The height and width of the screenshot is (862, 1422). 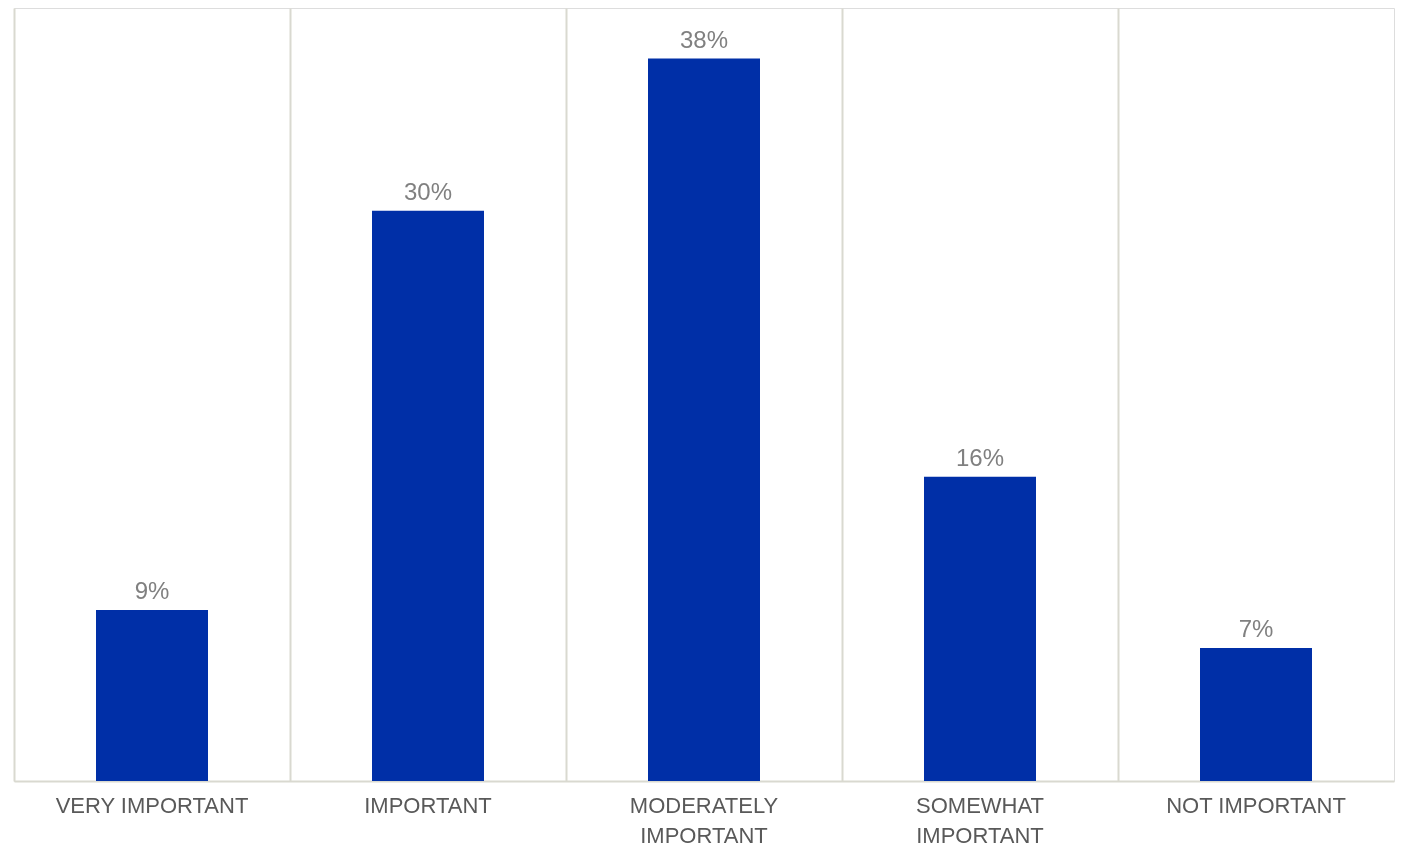 What do you see at coordinates (152, 590) in the screenshot?
I see `data-label: 9%` at bounding box center [152, 590].